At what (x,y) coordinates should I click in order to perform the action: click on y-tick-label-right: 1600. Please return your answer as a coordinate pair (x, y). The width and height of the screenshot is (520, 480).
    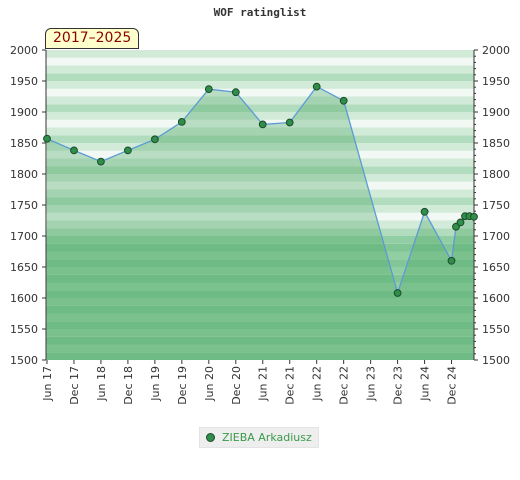
    Looking at the image, I should click on (496, 298).